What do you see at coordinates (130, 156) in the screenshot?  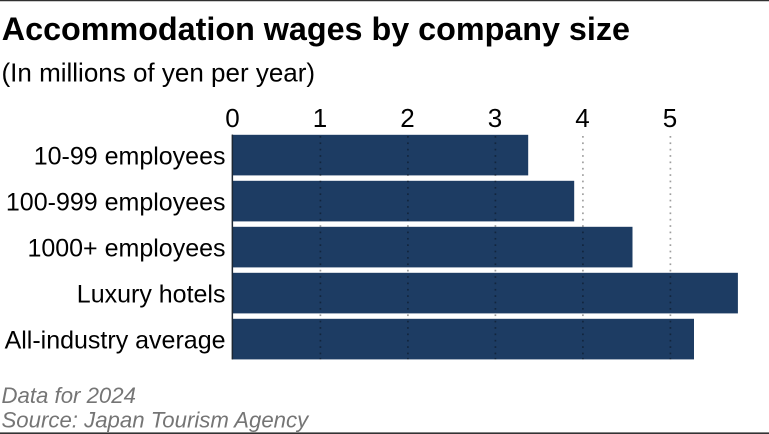 I see `svg-text: 10-99 employees` at bounding box center [130, 156].